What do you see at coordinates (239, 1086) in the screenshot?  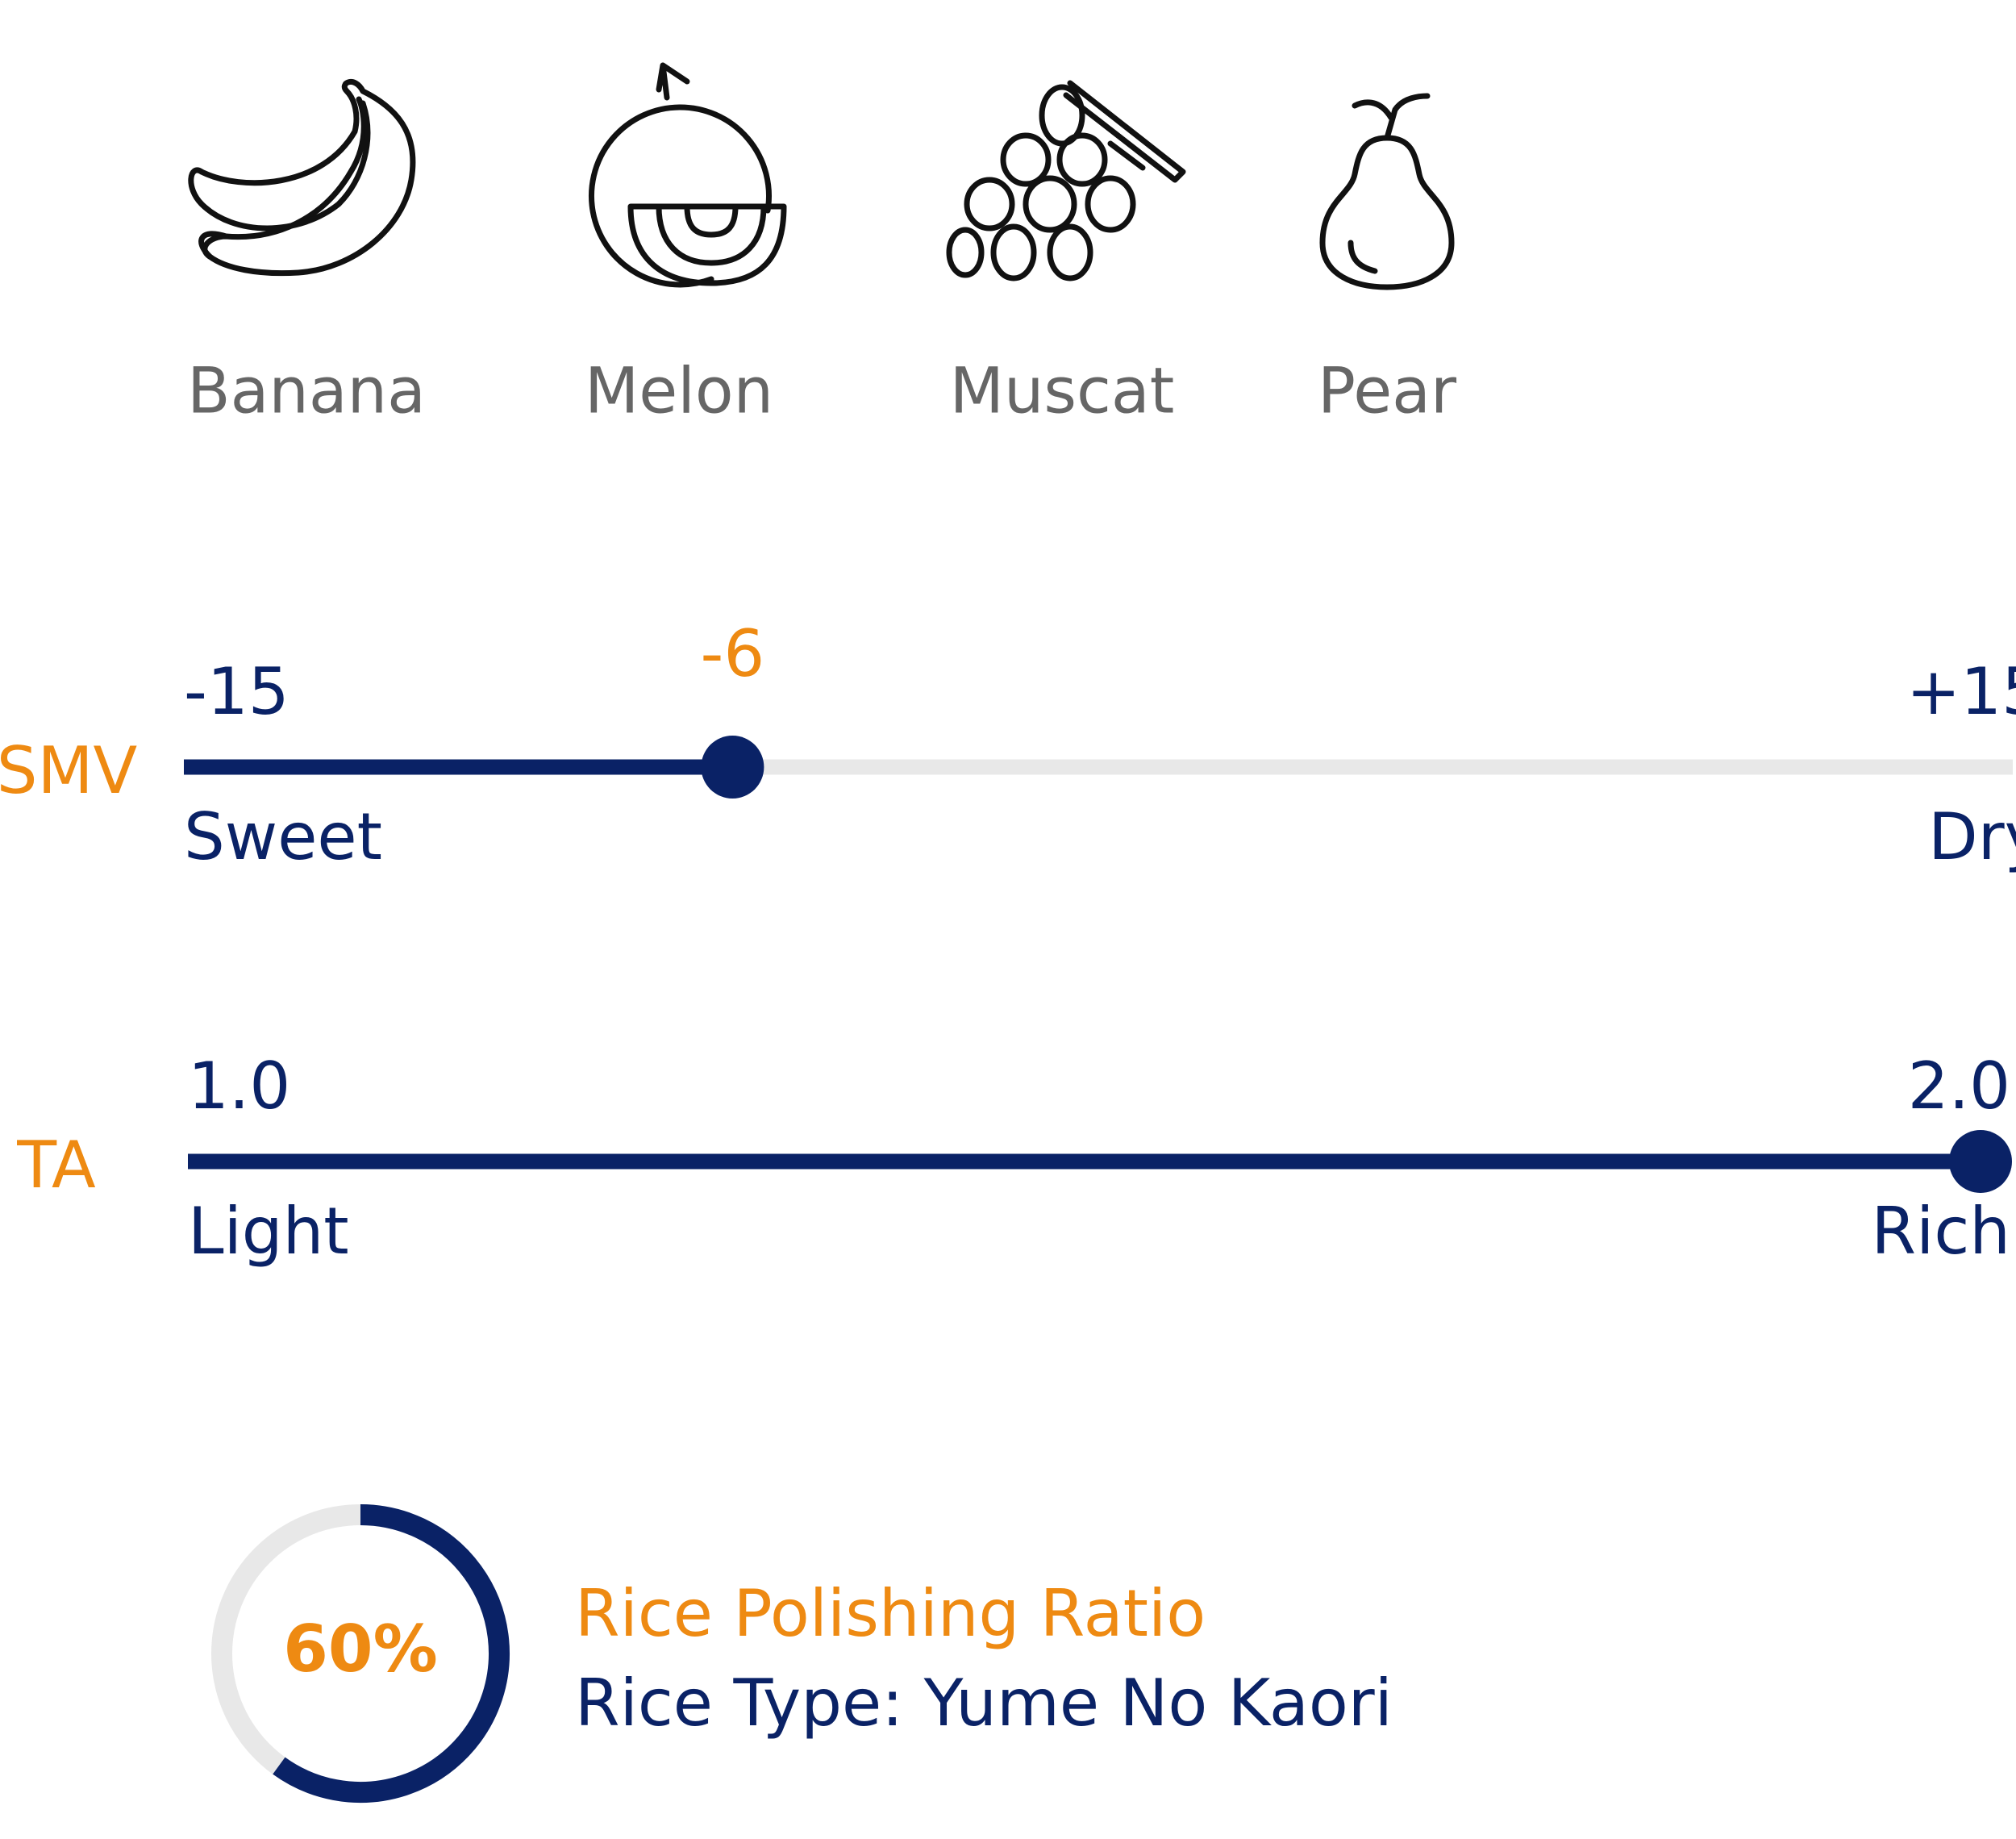 I see `min-label: 1.0` at bounding box center [239, 1086].